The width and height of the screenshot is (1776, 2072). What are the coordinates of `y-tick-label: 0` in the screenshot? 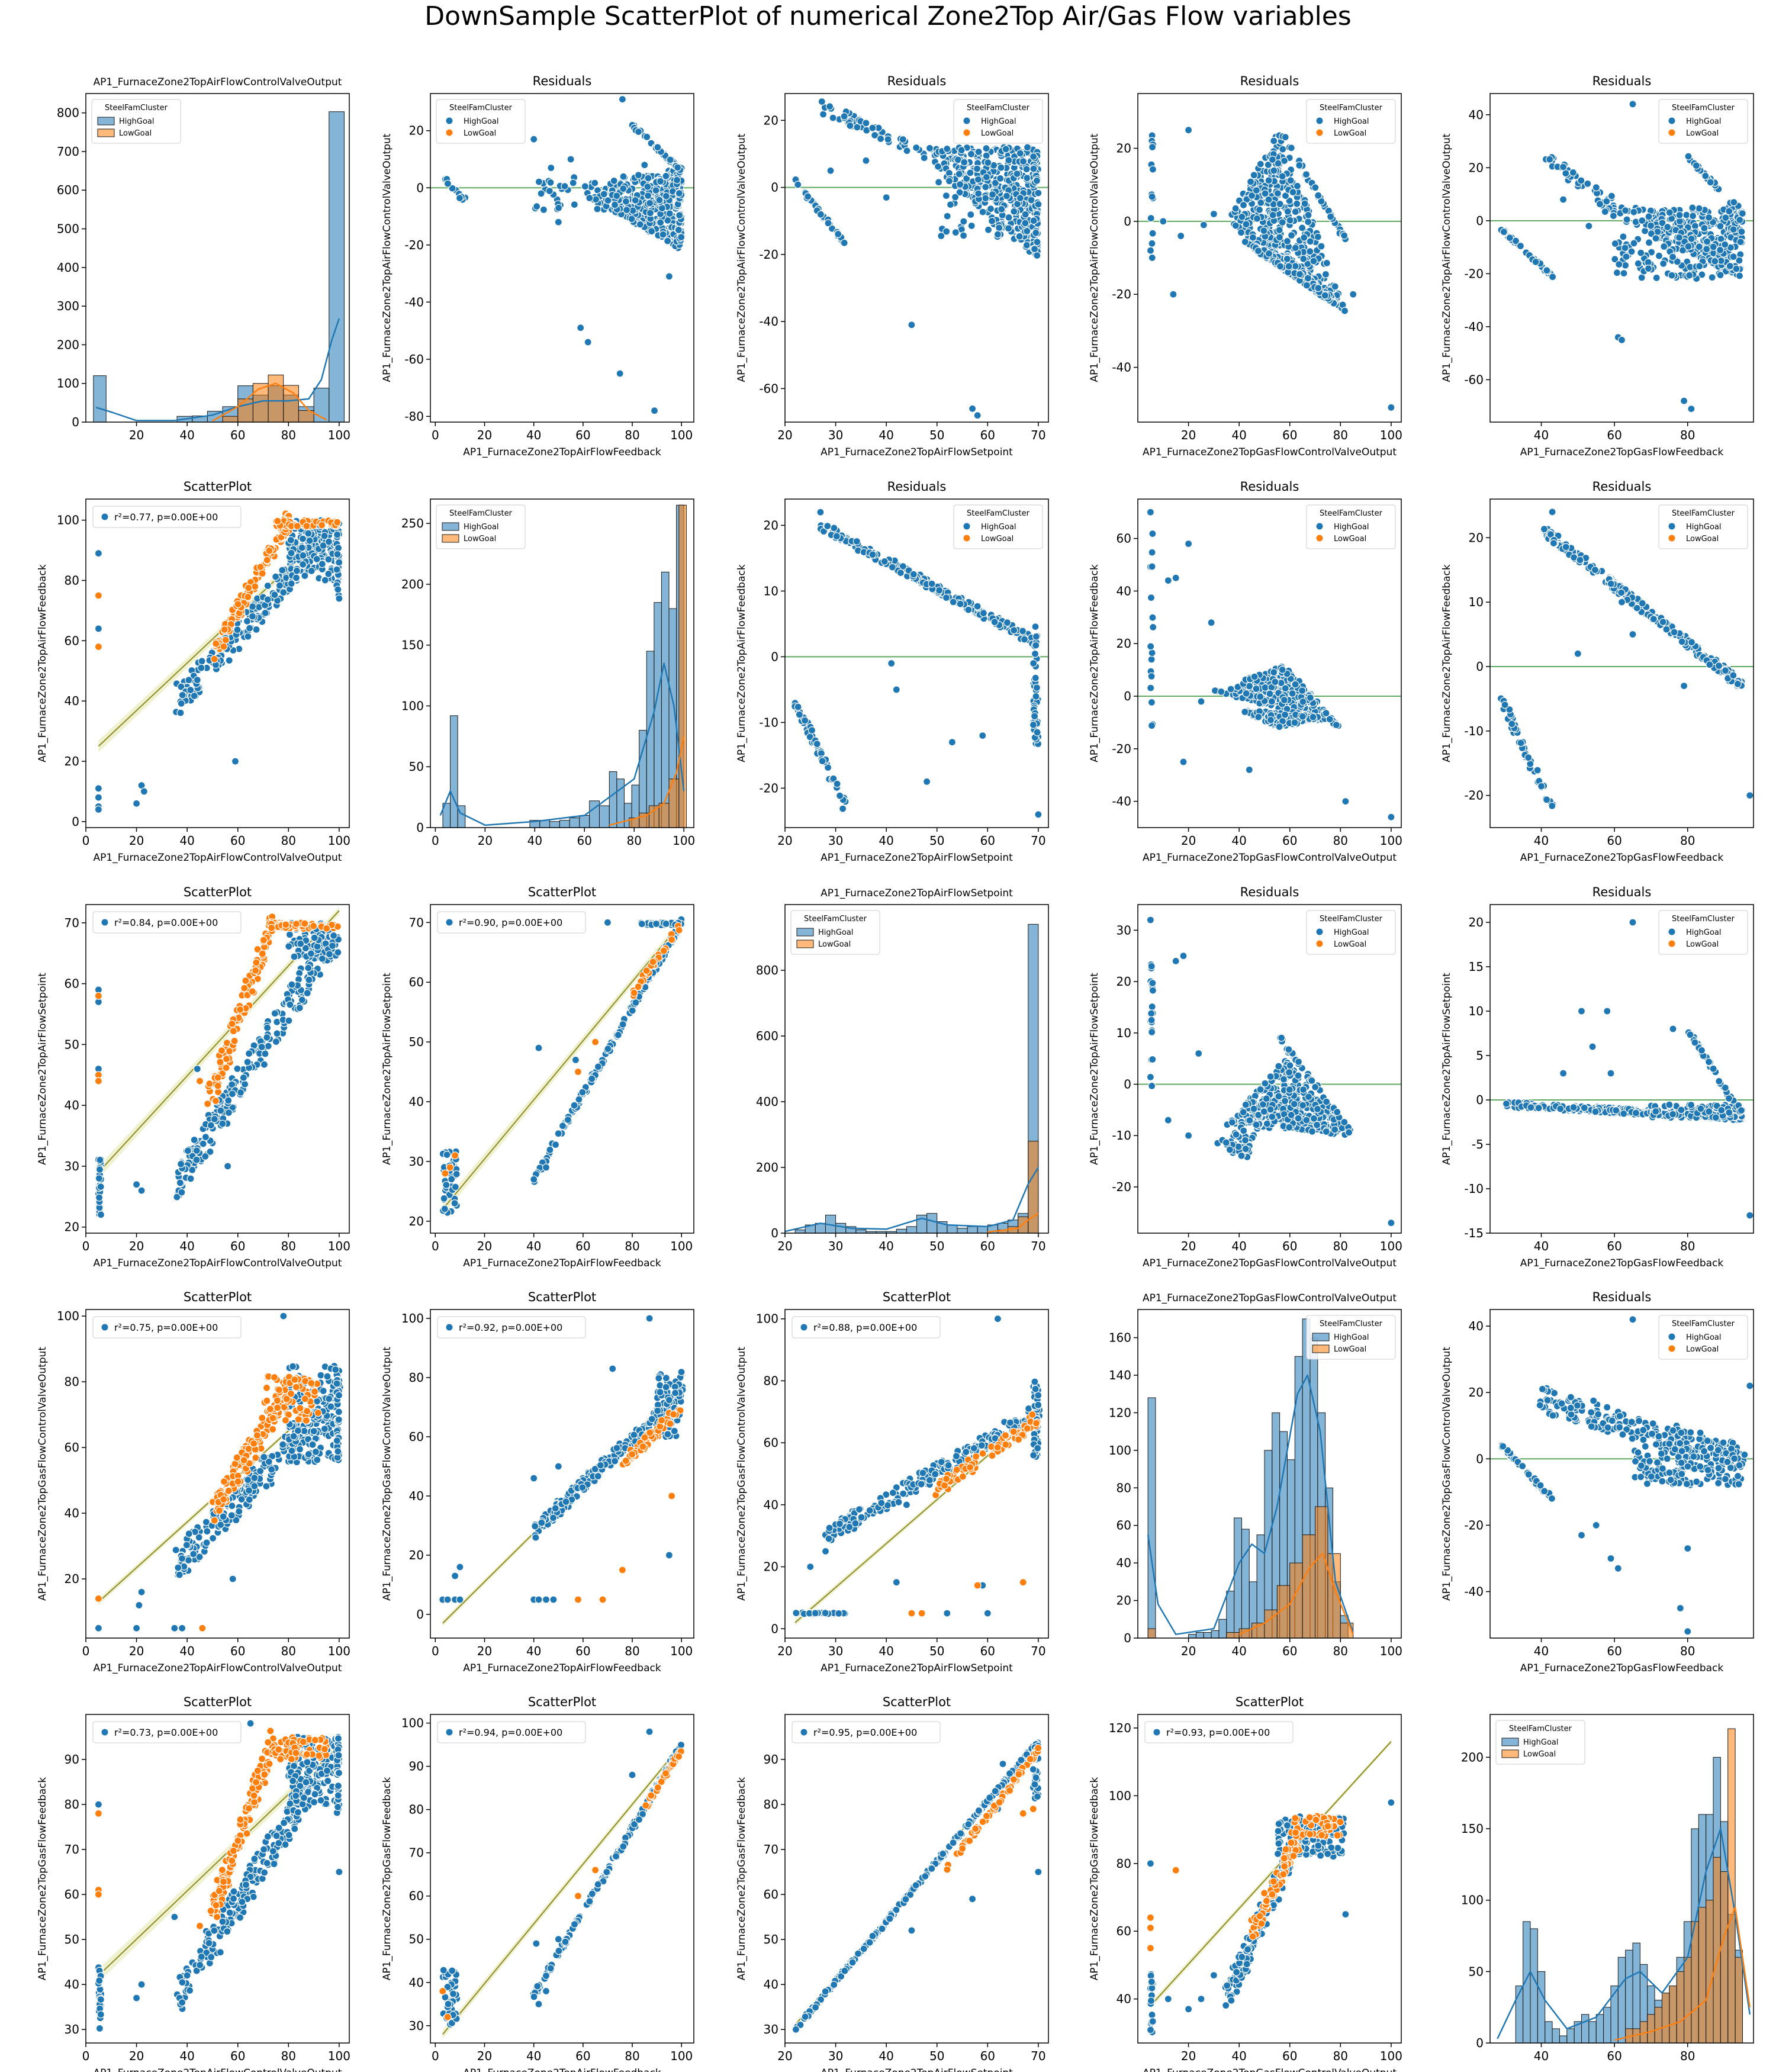 It's located at (1480, 221).